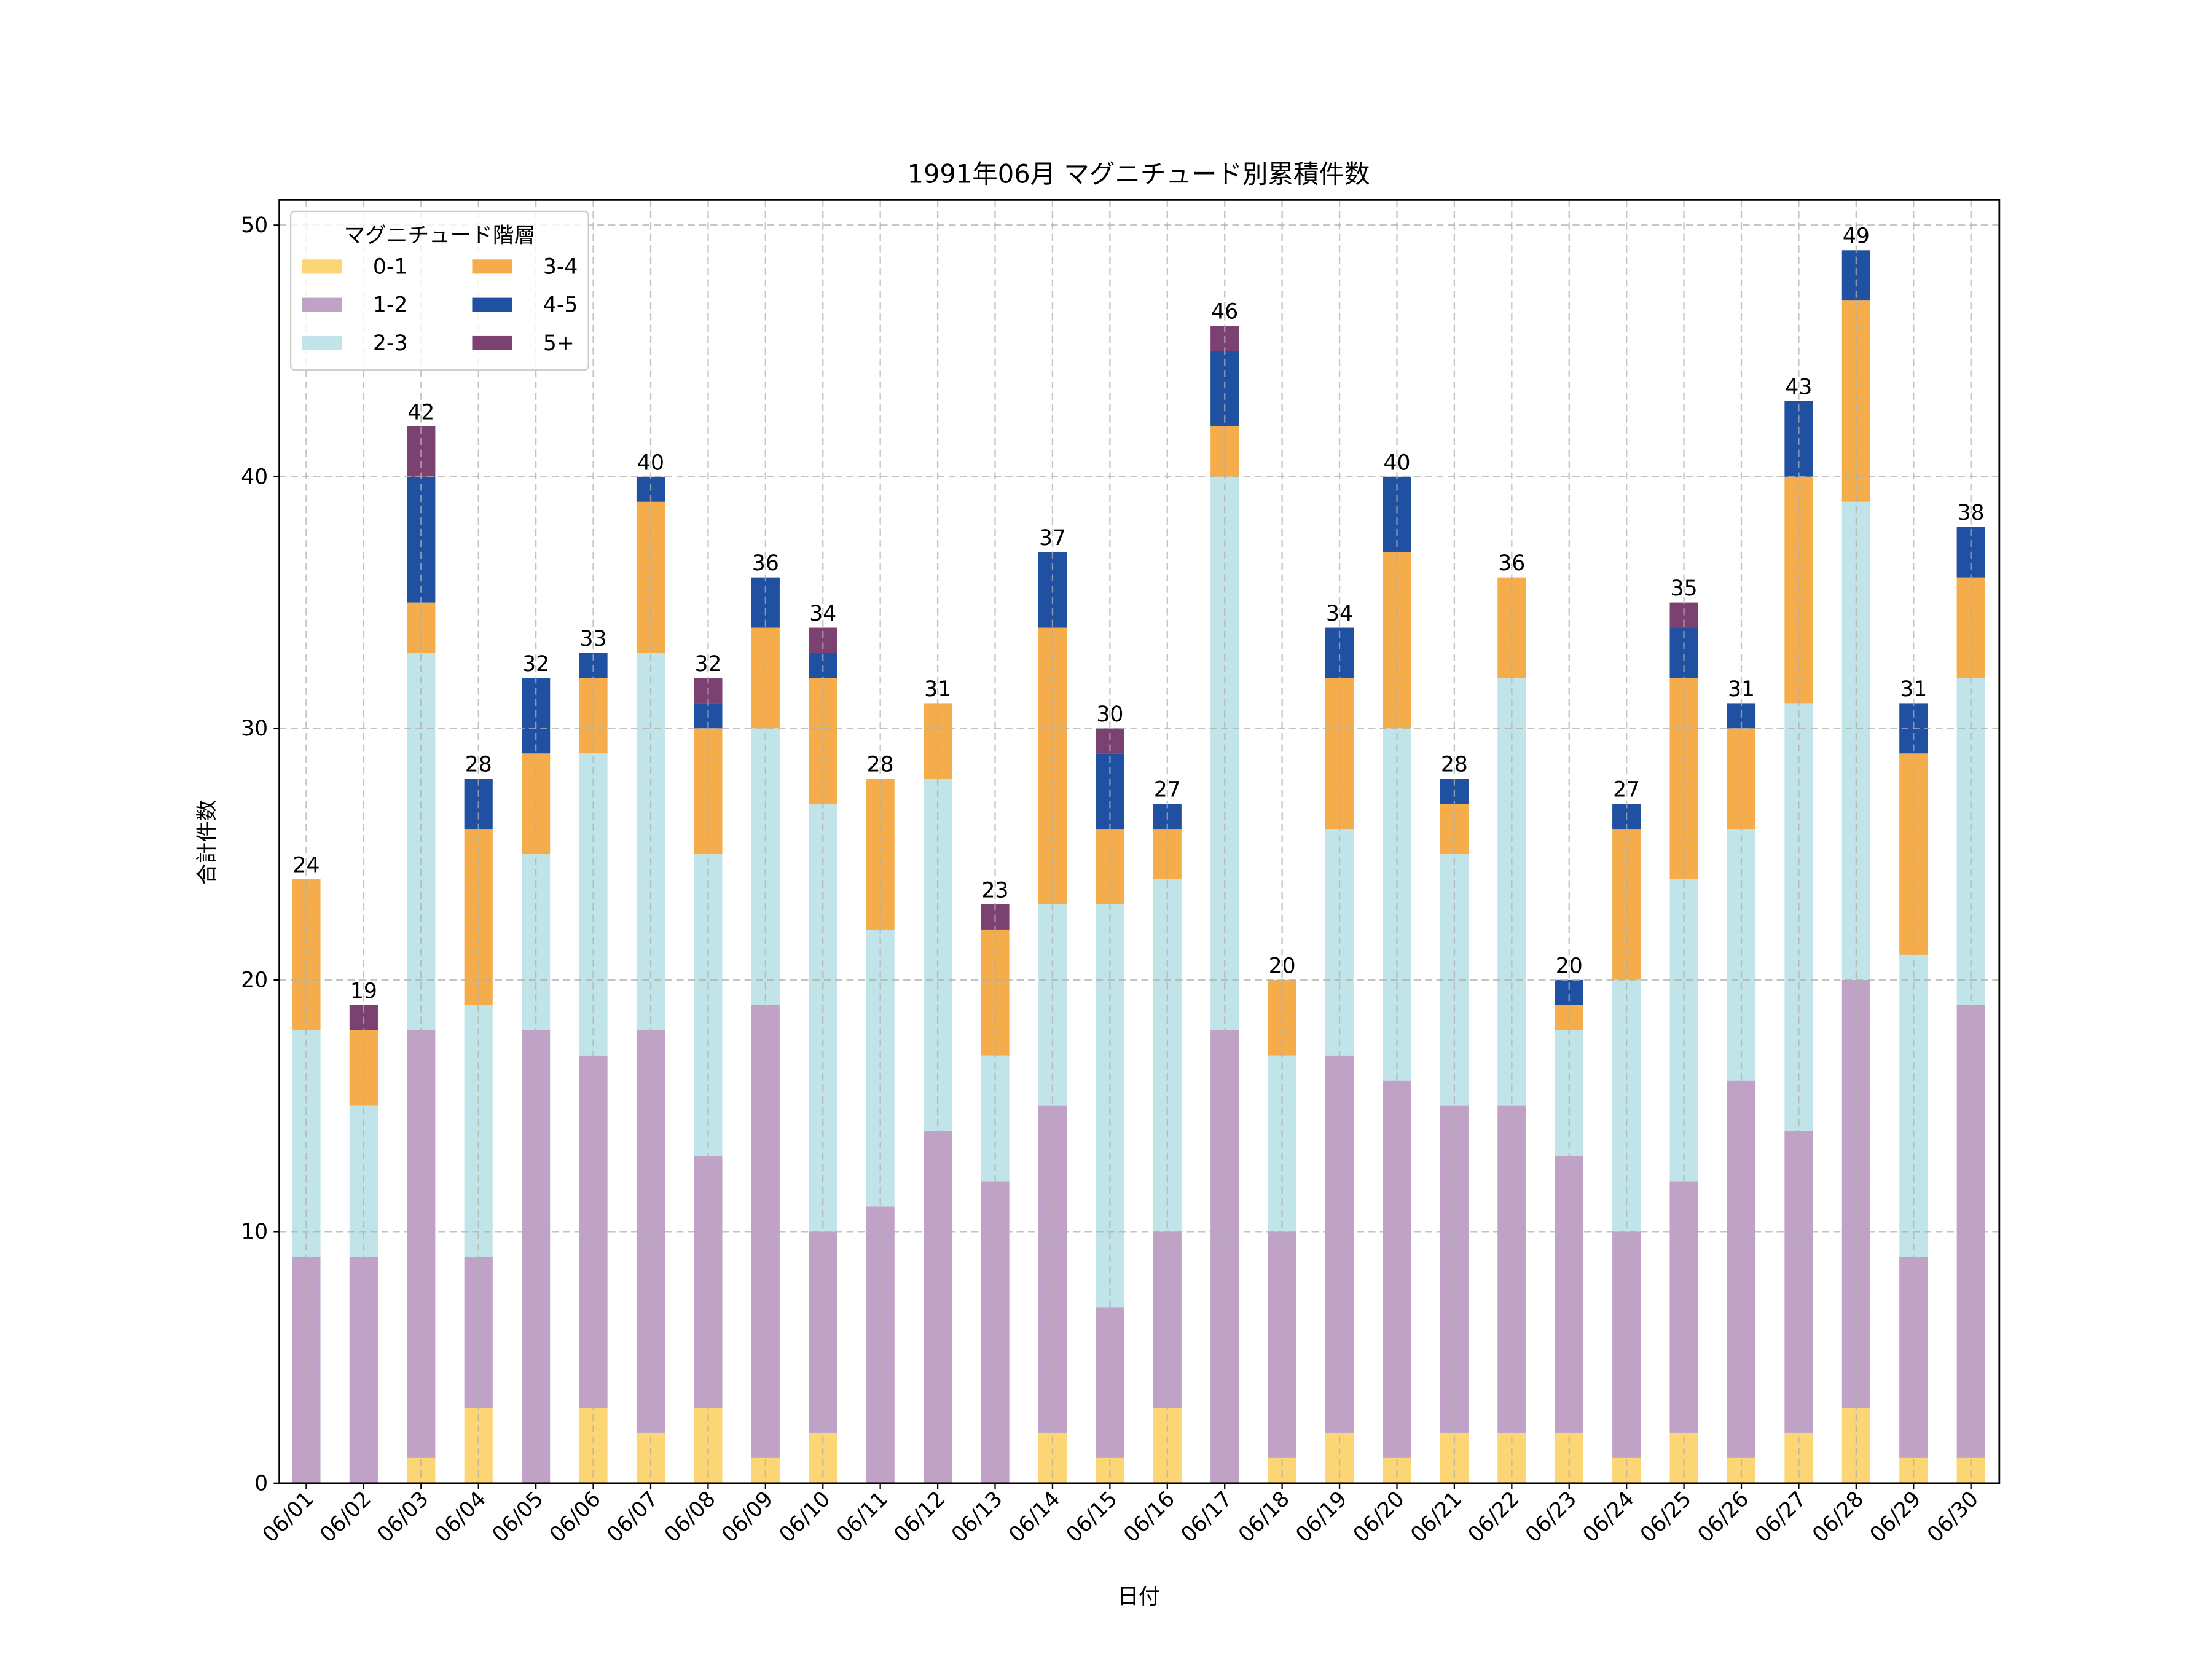  What do you see at coordinates (254, 728) in the screenshot?
I see `y-tick-label: 30` at bounding box center [254, 728].